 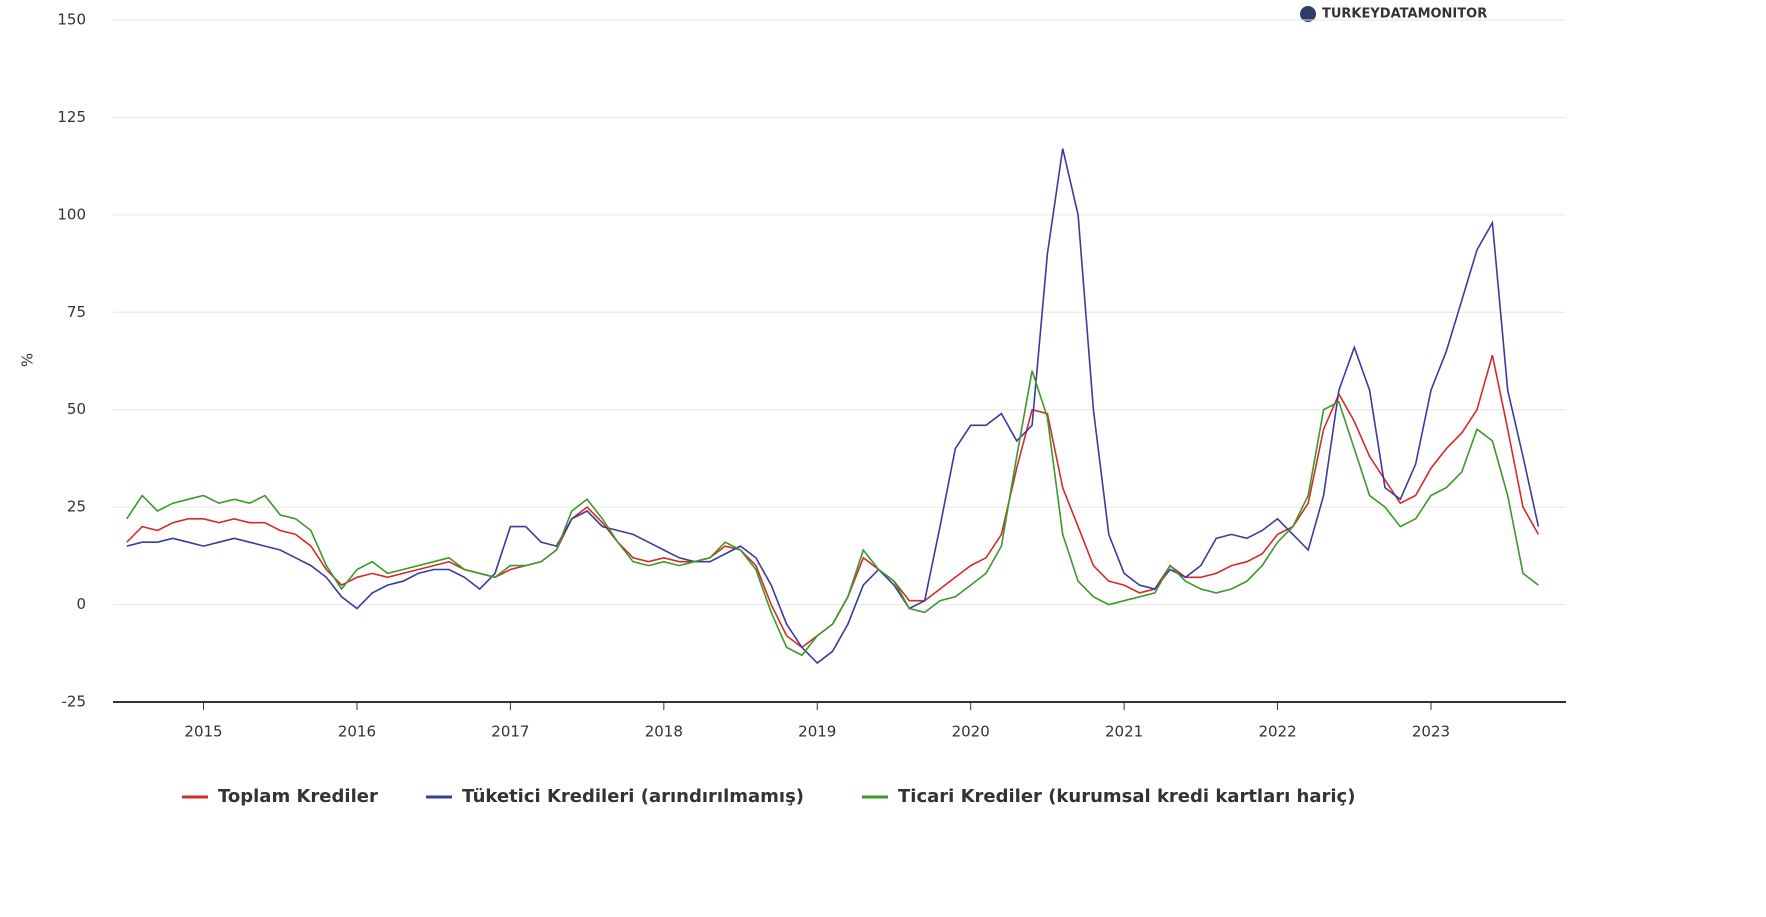 I want to click on y-tick-label: 25, so click(x=76, y=507).